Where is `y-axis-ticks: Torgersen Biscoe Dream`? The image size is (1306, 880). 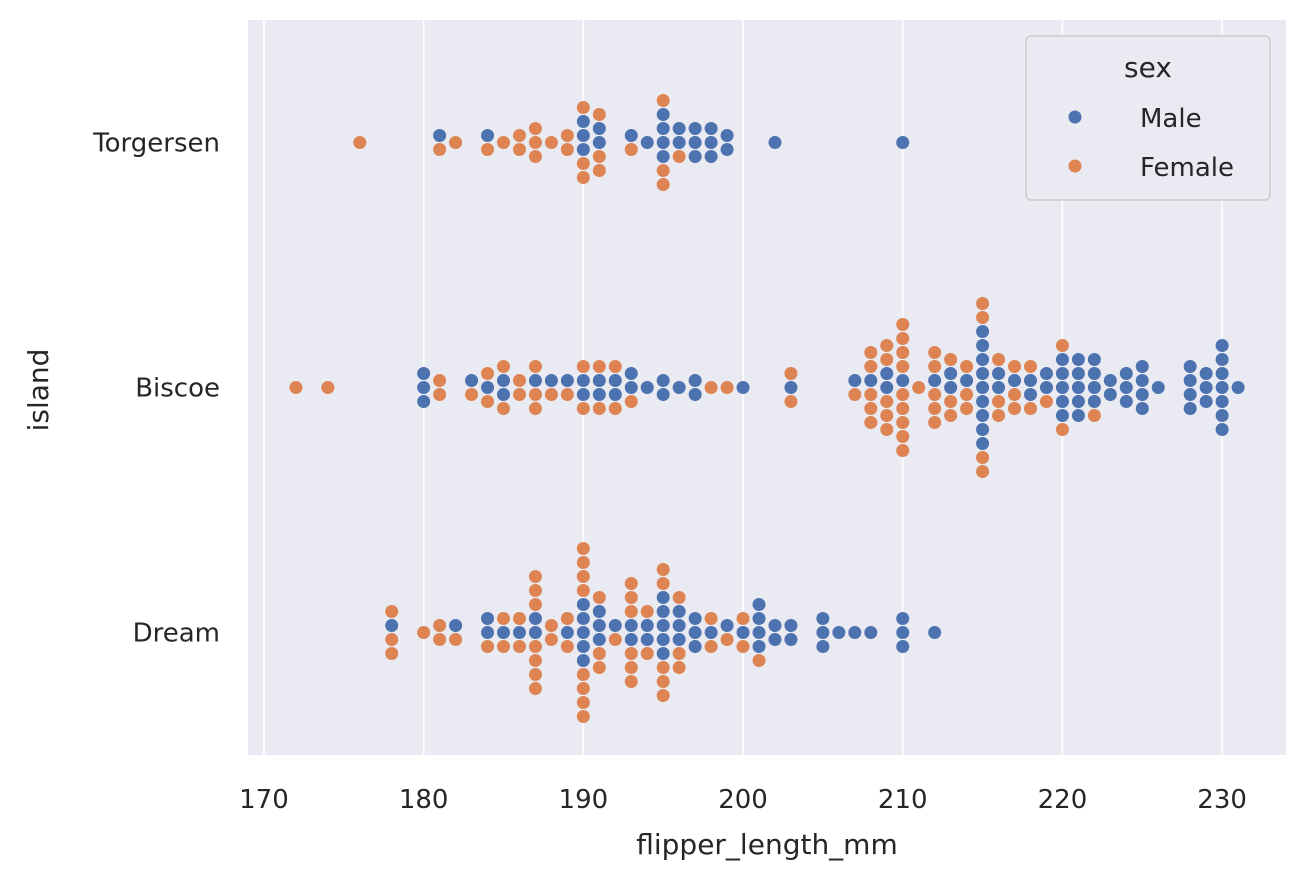
y-axis-ticks: Torgersen Biscoe Dream is located at coordinates (156, 389).